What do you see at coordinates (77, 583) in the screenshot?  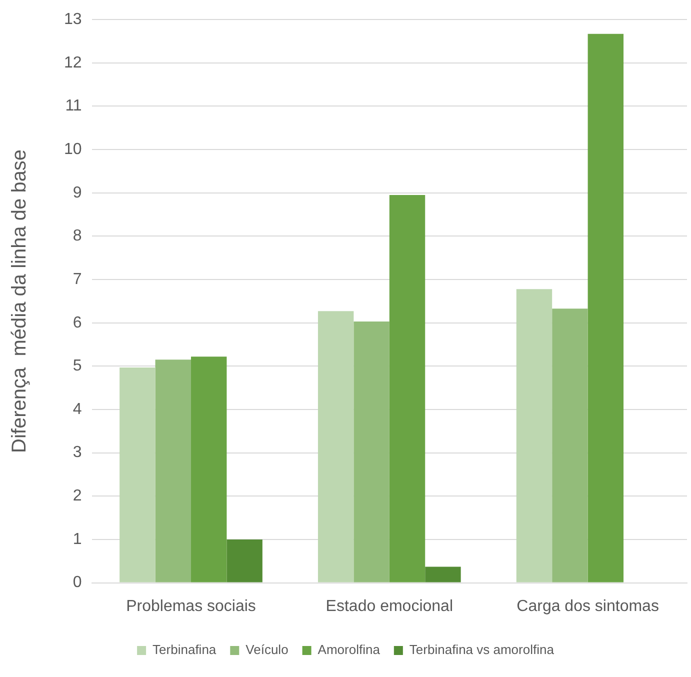 I see `y-tick-label: 0` at bounding box center [77, 583].